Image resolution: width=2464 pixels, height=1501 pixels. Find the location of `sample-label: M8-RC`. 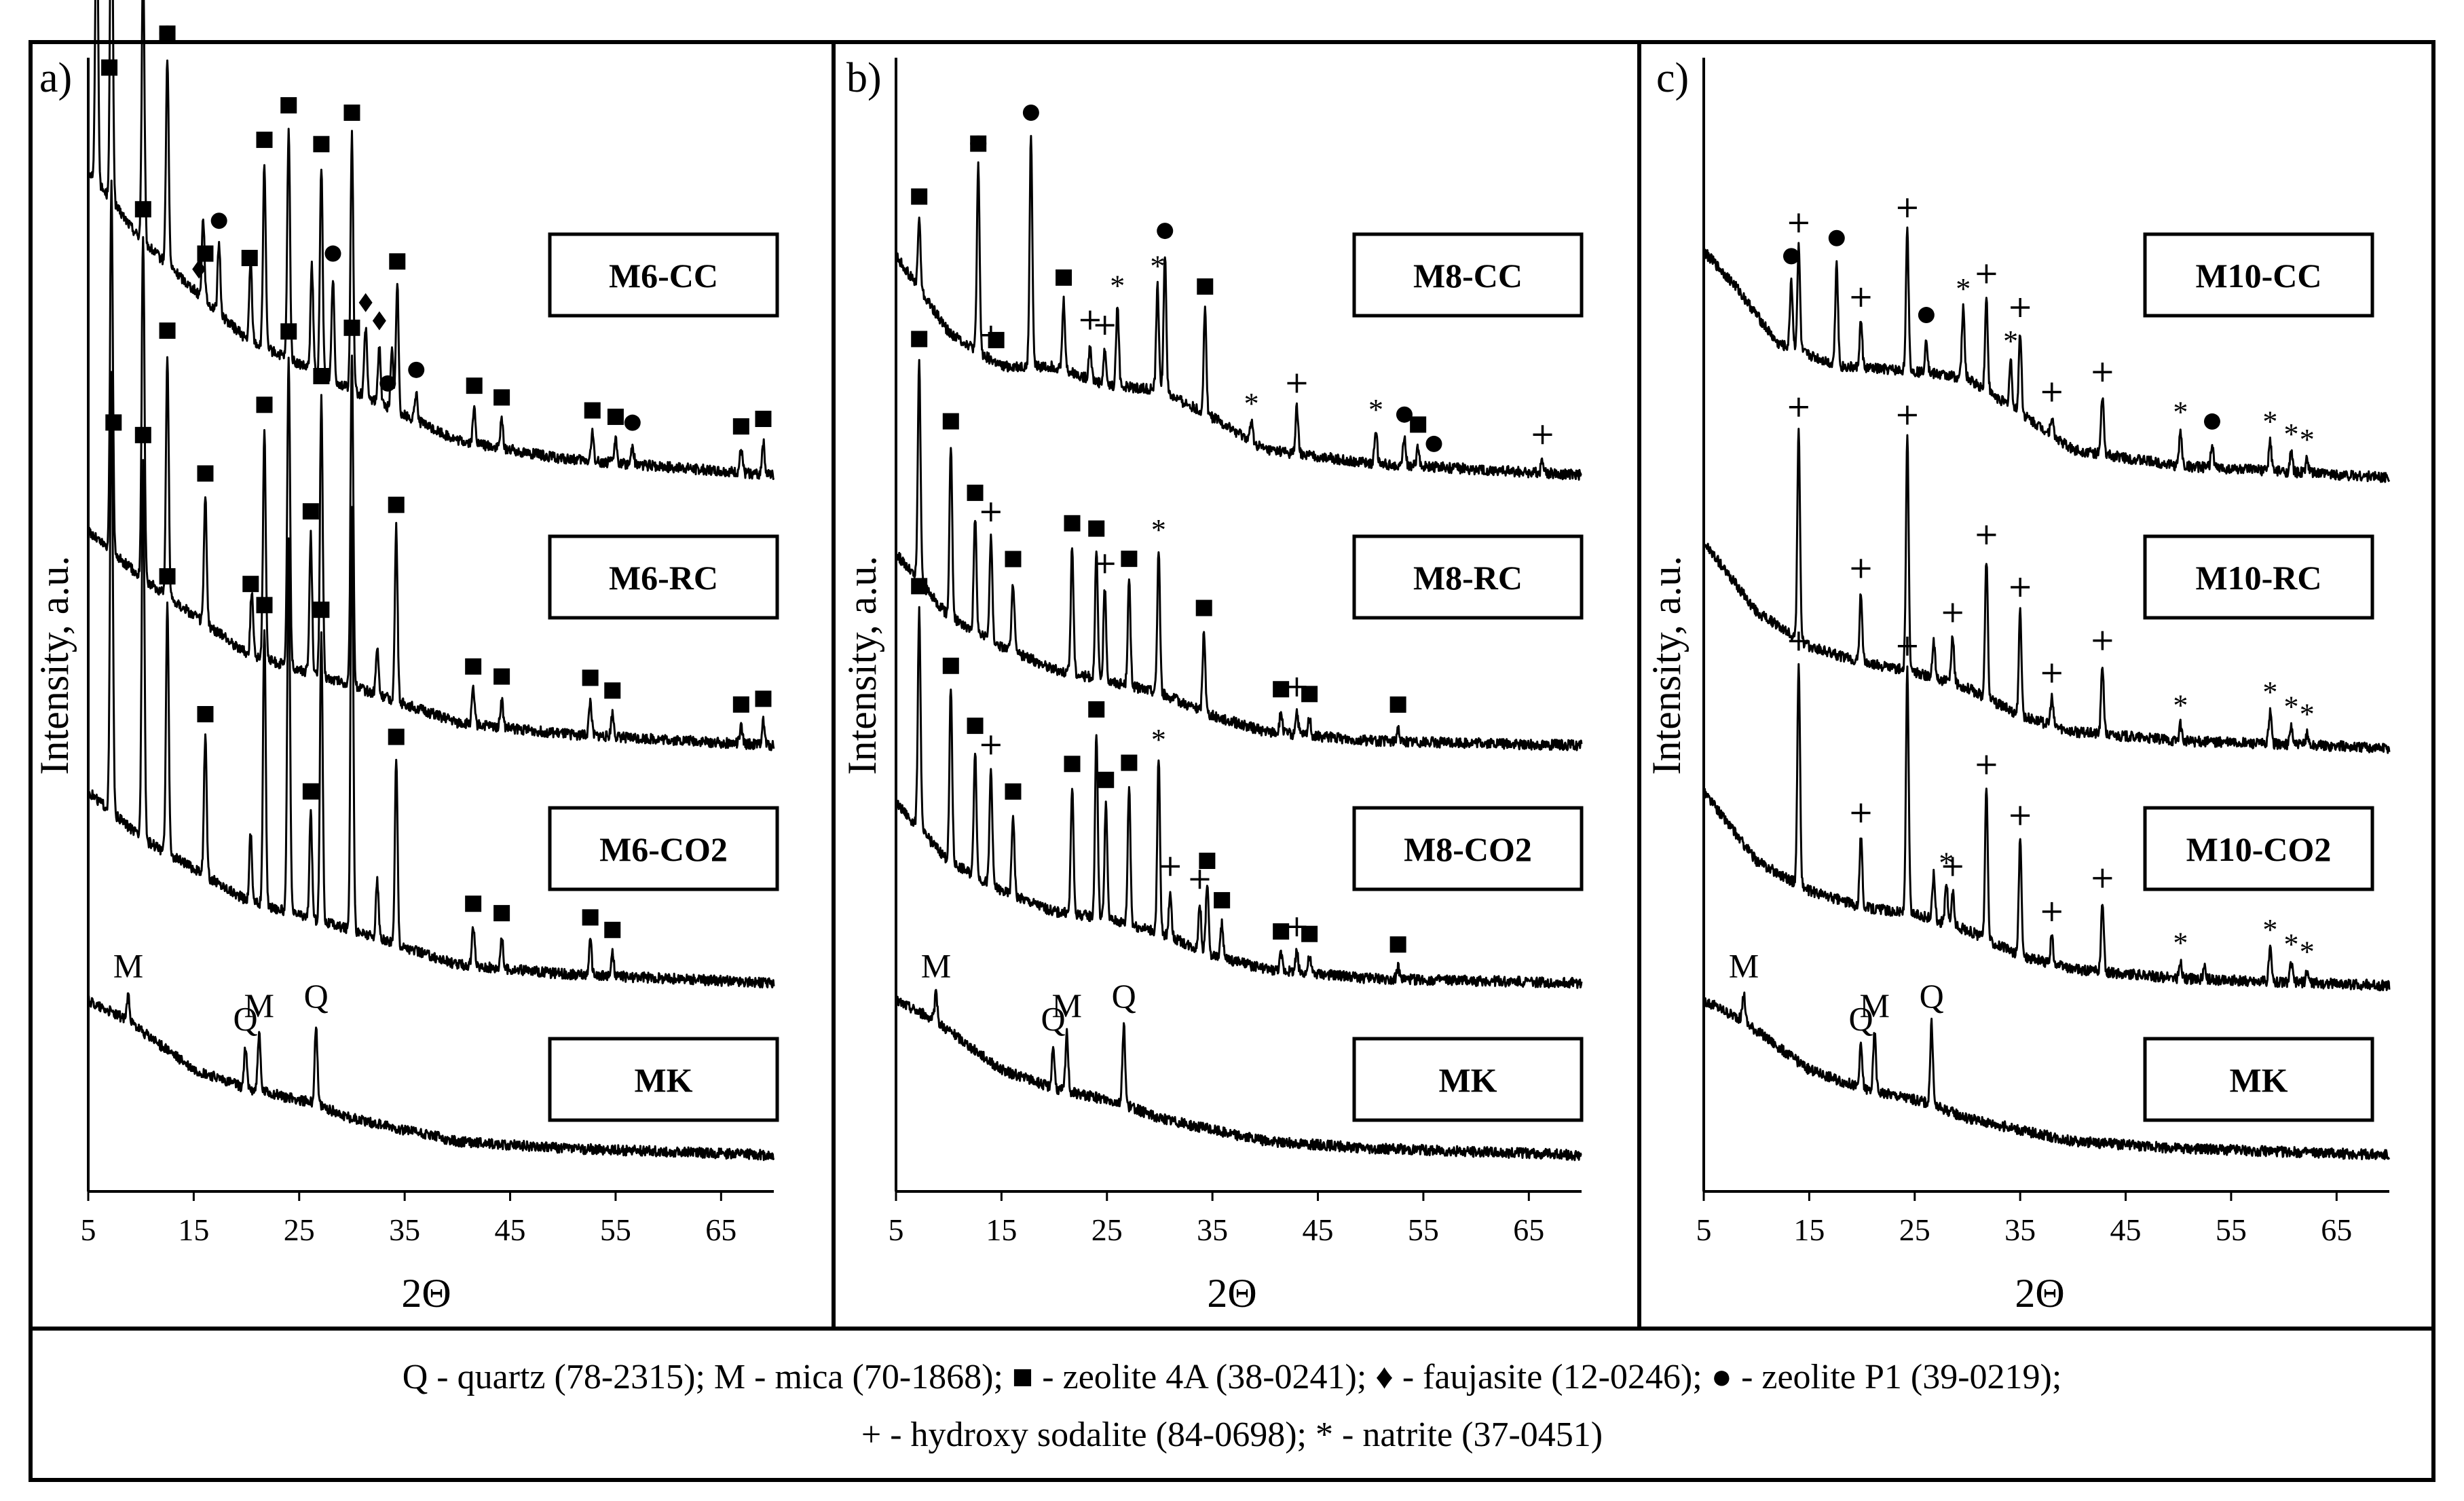

sample-label: M8-RC is located at coordinates (1468, 578).